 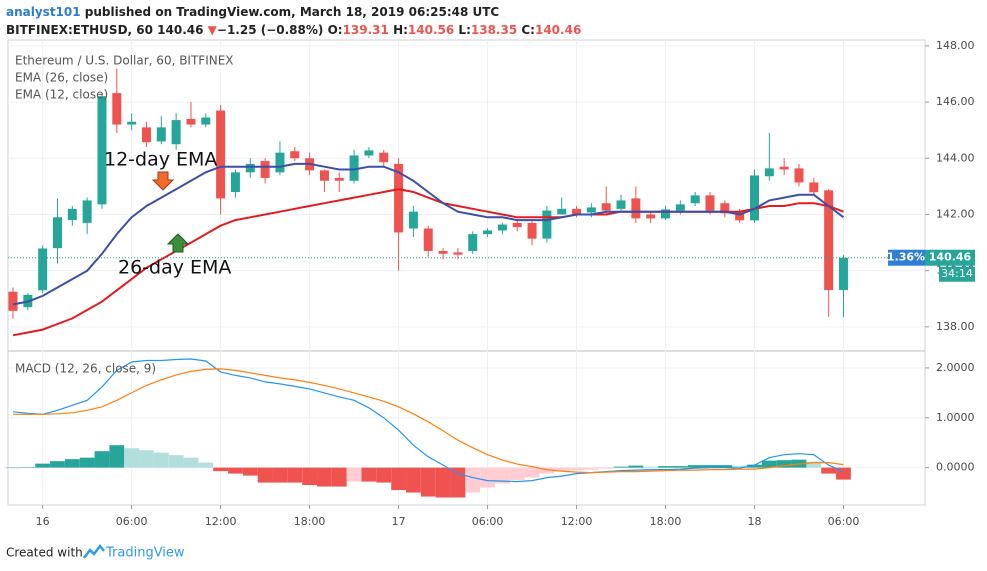 I want to click on ohlc-label: C:, so click(x=528, y=30).